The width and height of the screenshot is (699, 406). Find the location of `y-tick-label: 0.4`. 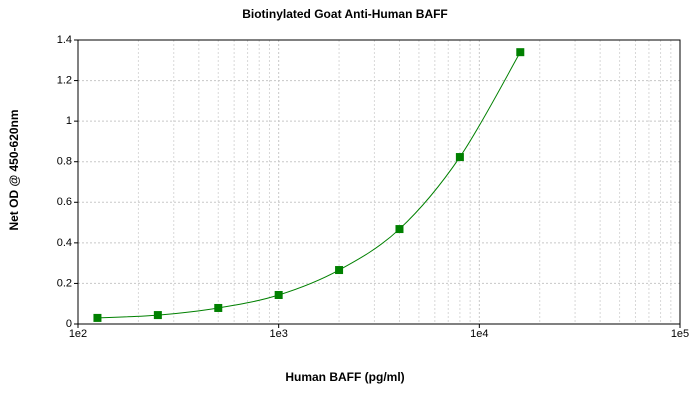

y-tick-label: 0.4 is located at coordinates (64, 243).